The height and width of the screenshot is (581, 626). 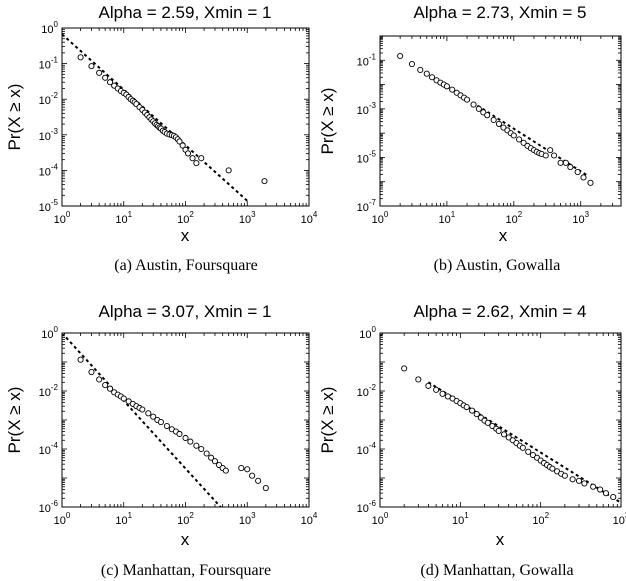 What do you see at coordinates (49, 206) in the screenshot?
I see `y-tick-label: 10⁻⁵` at bounding box center [49, 206].